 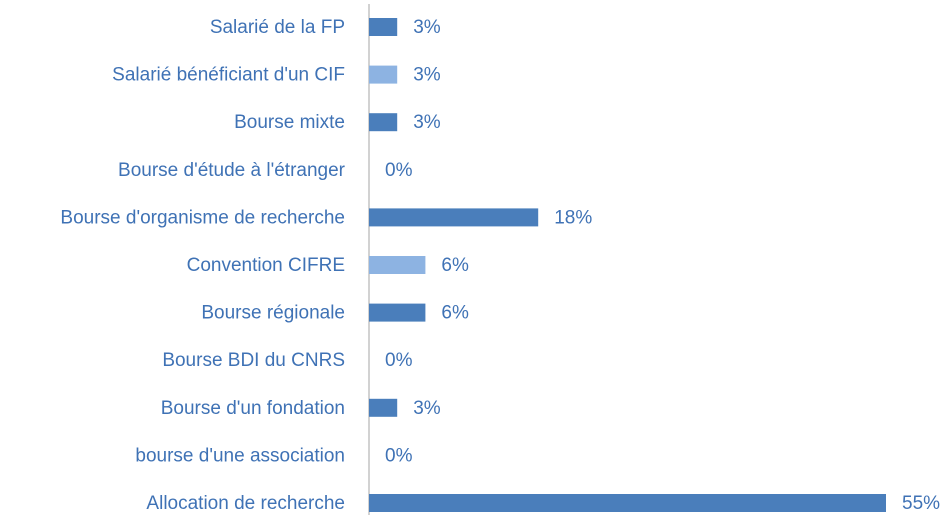 I want to click on y-tick-label: Salarié bénéficiant d'un CIF, so click(x=228, y=75).